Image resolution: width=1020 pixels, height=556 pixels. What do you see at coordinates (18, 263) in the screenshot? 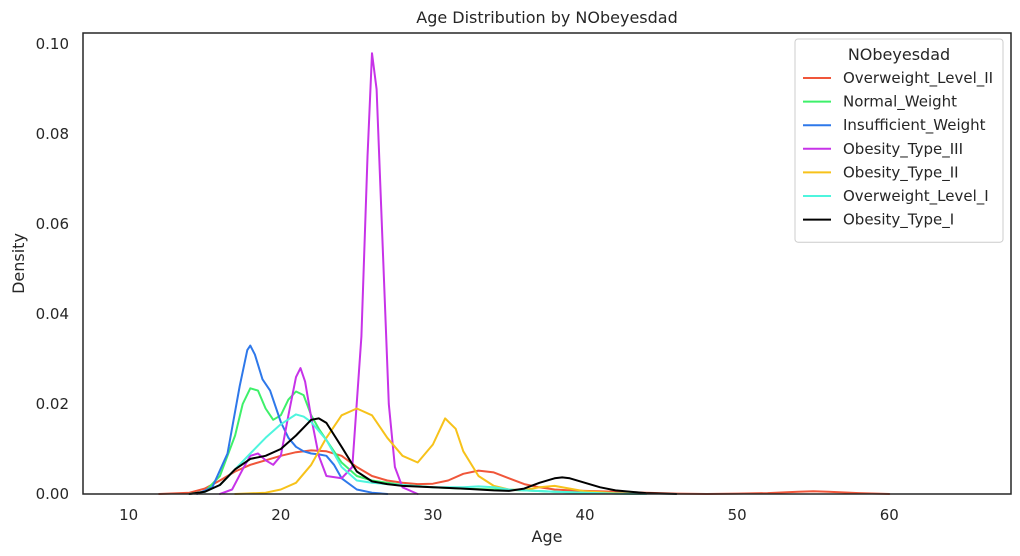
I see `y-axis-label: Density` at bounding box center [18, 263].